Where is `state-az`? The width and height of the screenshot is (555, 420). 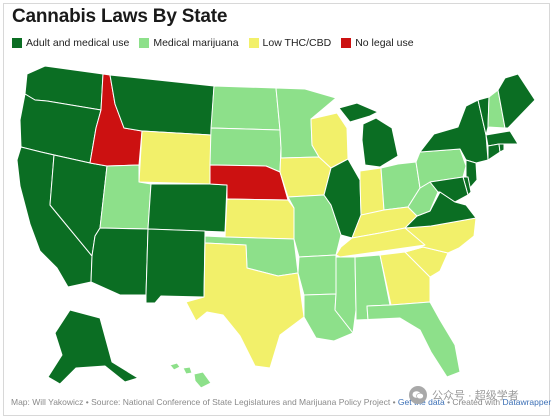
state-az is located at coordinates (119, 261).